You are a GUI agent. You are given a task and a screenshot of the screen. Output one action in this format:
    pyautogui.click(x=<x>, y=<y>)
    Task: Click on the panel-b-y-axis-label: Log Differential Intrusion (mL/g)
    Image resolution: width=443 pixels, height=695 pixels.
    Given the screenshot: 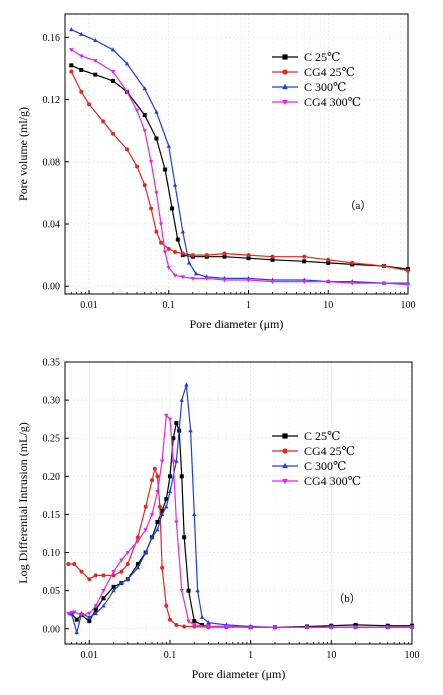 What is the action you would take?
    pyautogui.click(x=23, y=502)
    